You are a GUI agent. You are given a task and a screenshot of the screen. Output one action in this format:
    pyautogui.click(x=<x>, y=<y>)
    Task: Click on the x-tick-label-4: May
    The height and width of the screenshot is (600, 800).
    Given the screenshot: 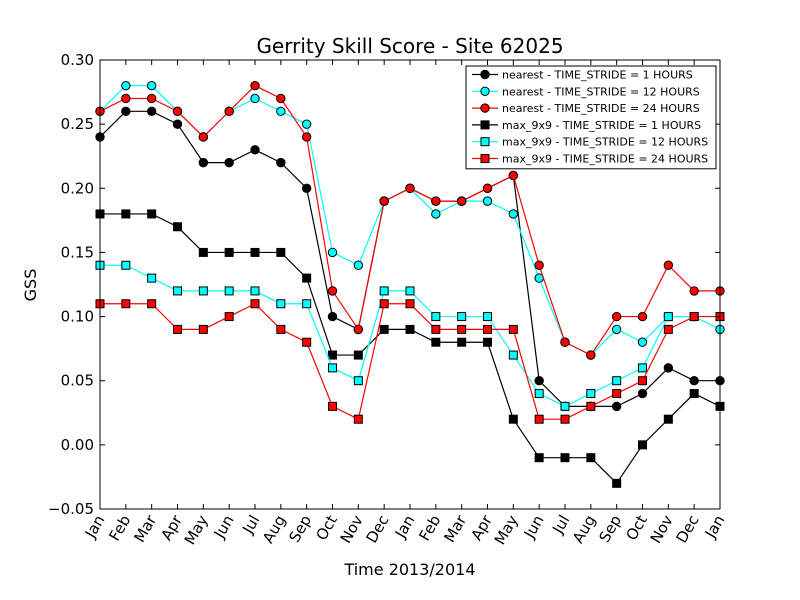 What is the action you would take?
    pyautogui.click(x=196, y=530)
    